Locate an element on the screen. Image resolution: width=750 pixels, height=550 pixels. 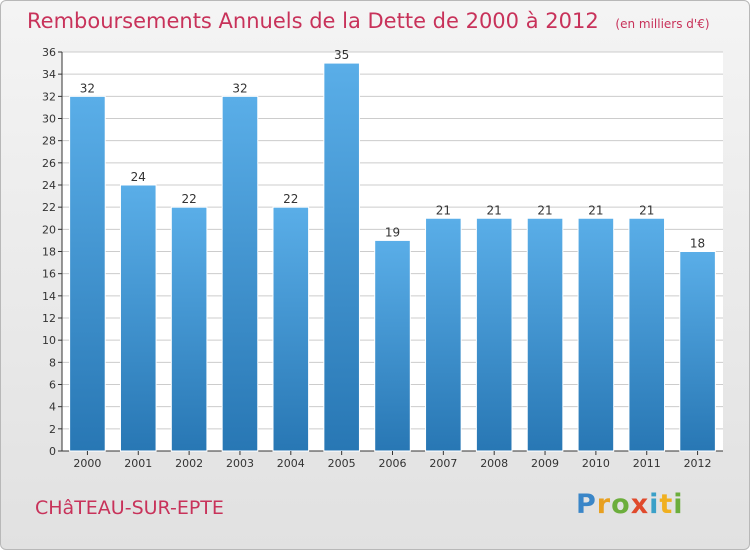
bar-value-2003: 32 is located at coordinates (239, 88).